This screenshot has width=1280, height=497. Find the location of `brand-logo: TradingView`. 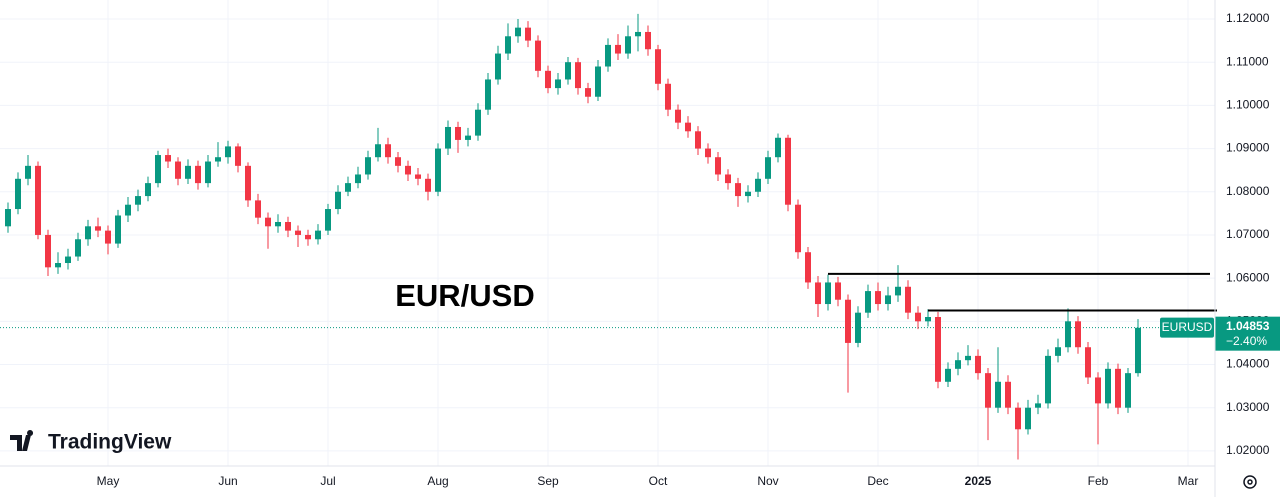

brand-logo: TradingView is located at coordinates (91, 442).